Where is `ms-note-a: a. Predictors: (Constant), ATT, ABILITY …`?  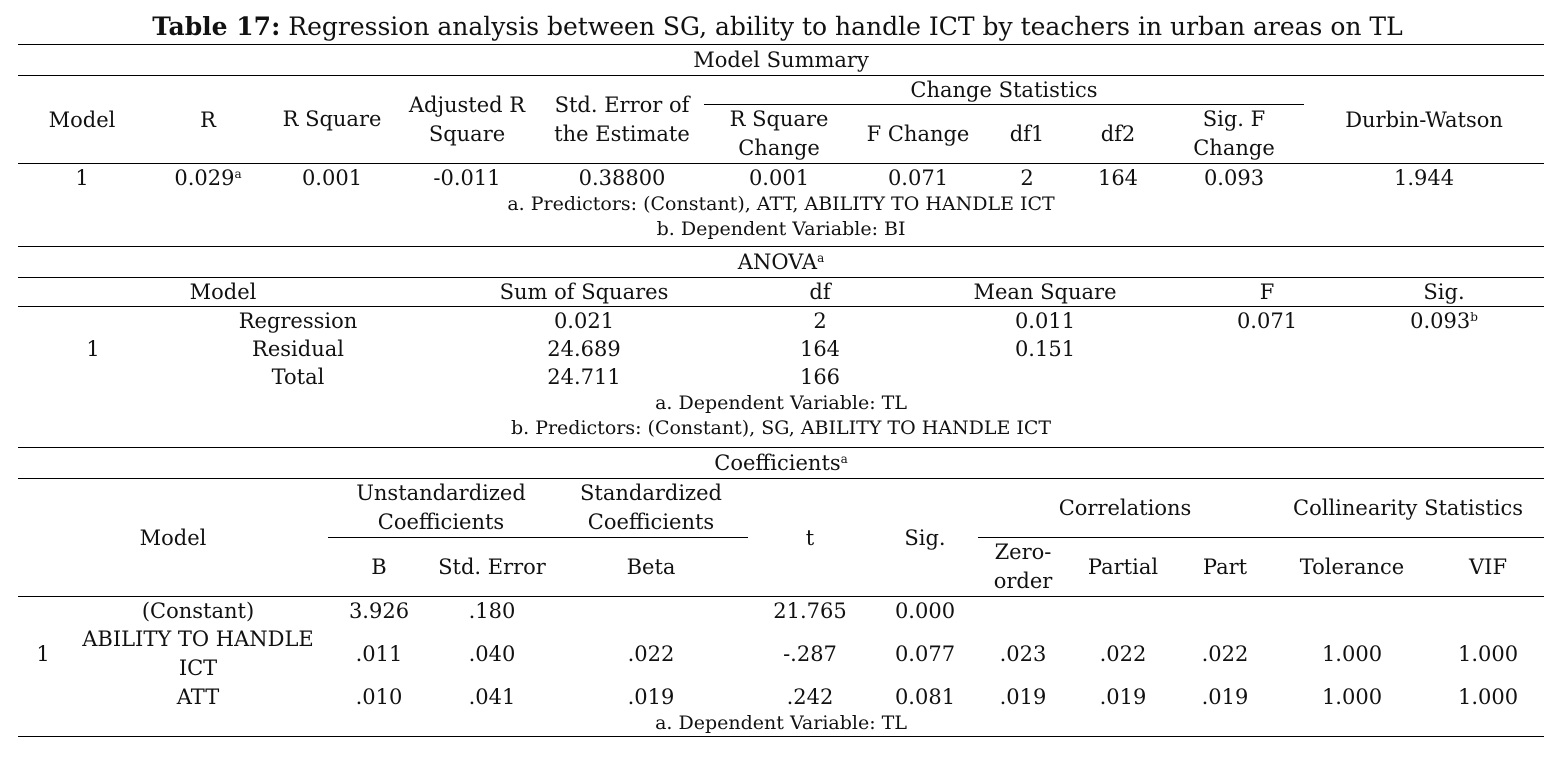
ms-note-a: a. Predictors: (Constant), ATT, ABILITY … is located at coordinates (781, 204).